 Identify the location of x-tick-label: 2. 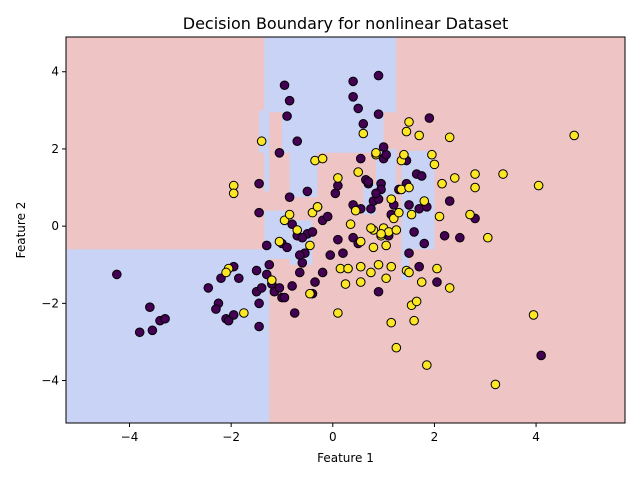
(435, 437).